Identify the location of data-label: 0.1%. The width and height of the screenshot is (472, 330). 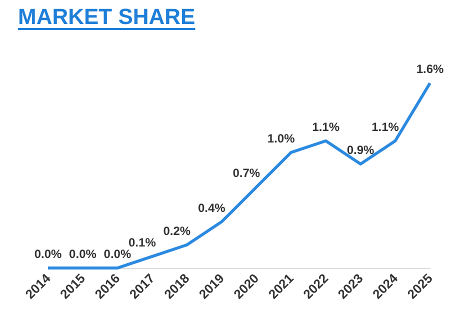
(142, 242).